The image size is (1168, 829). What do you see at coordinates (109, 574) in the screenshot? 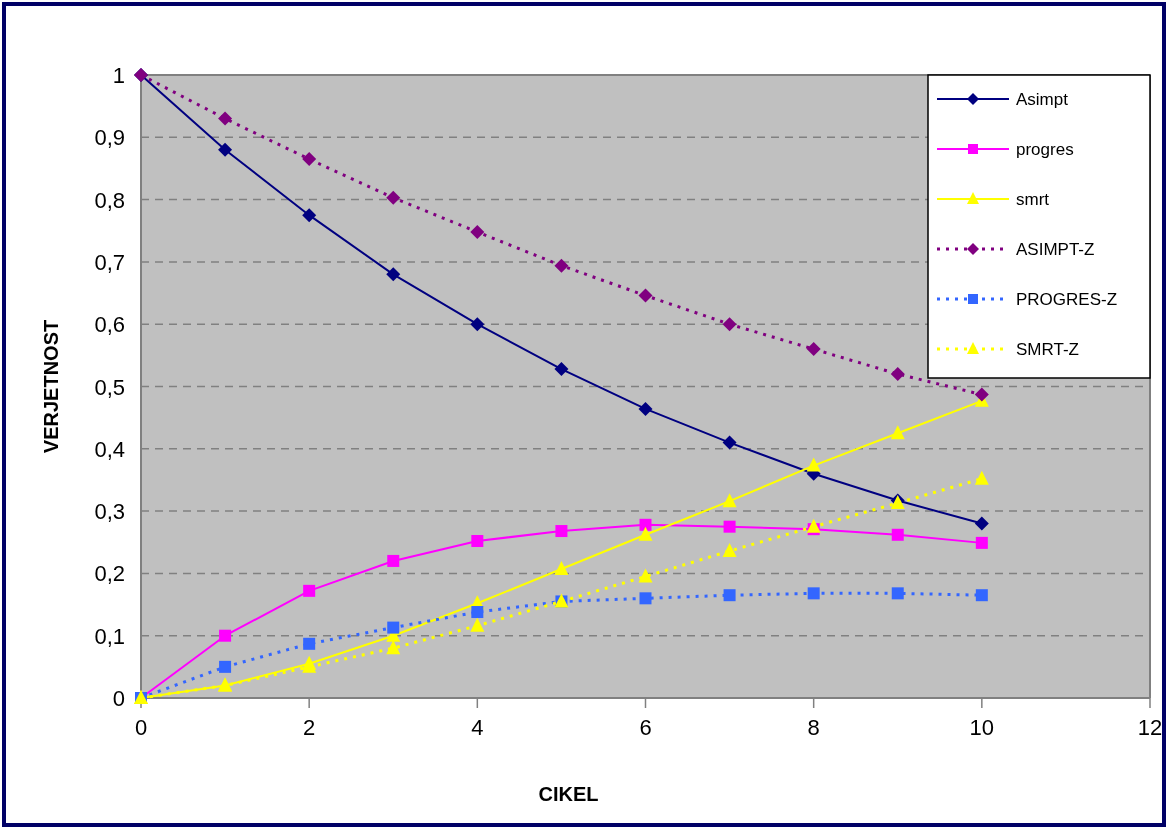
I see `y-tick-label: 0,2` at bounding box center [109, 574].